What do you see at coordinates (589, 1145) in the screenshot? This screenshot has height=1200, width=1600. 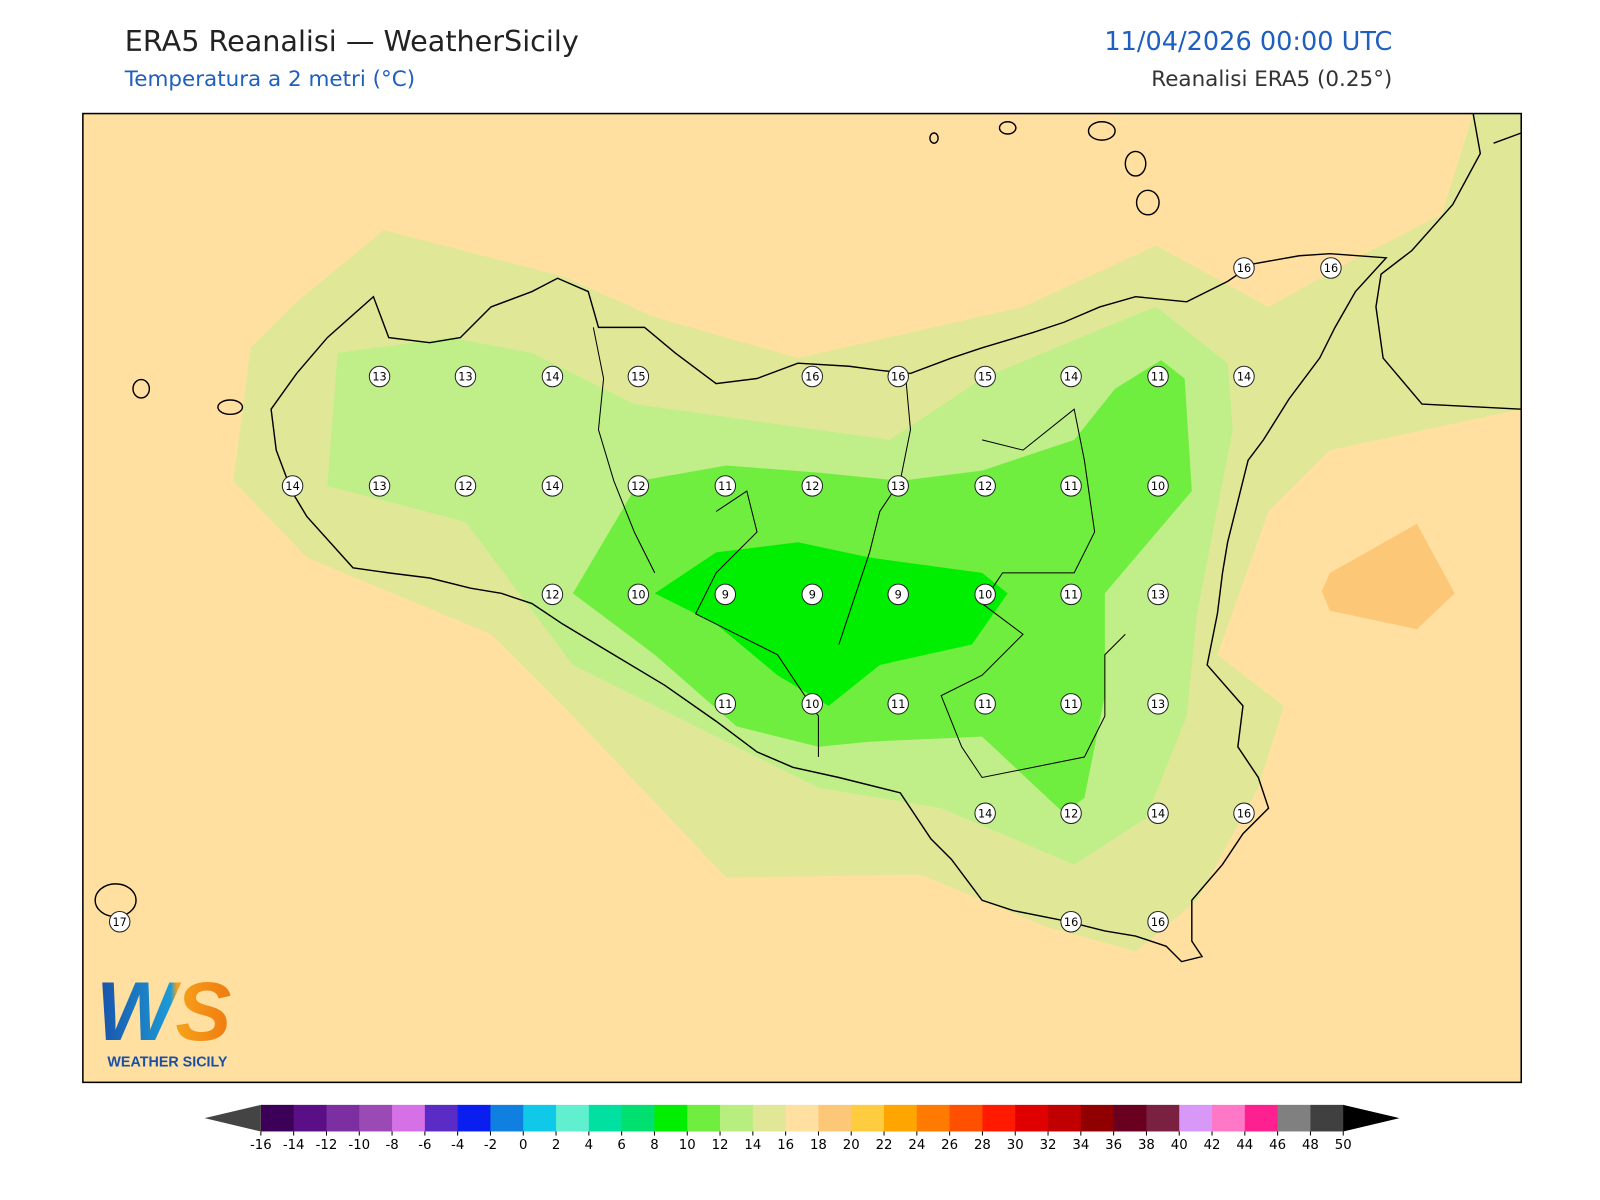 I see `colorbar-tick-label: 4` at bounding box center [589, 1145].